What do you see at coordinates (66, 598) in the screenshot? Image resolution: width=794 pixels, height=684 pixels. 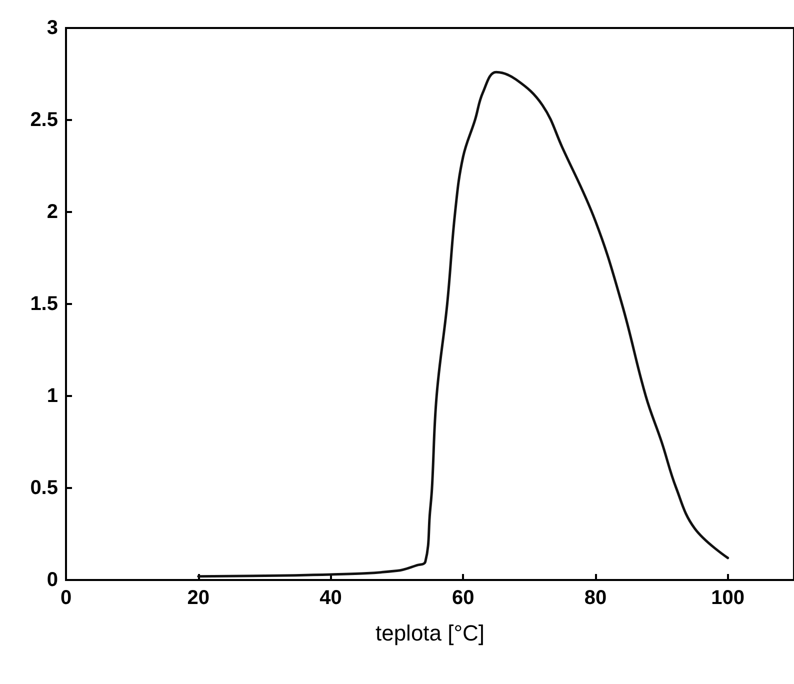 I see `x-tick-label: 0` at bounding box center [66, 598].